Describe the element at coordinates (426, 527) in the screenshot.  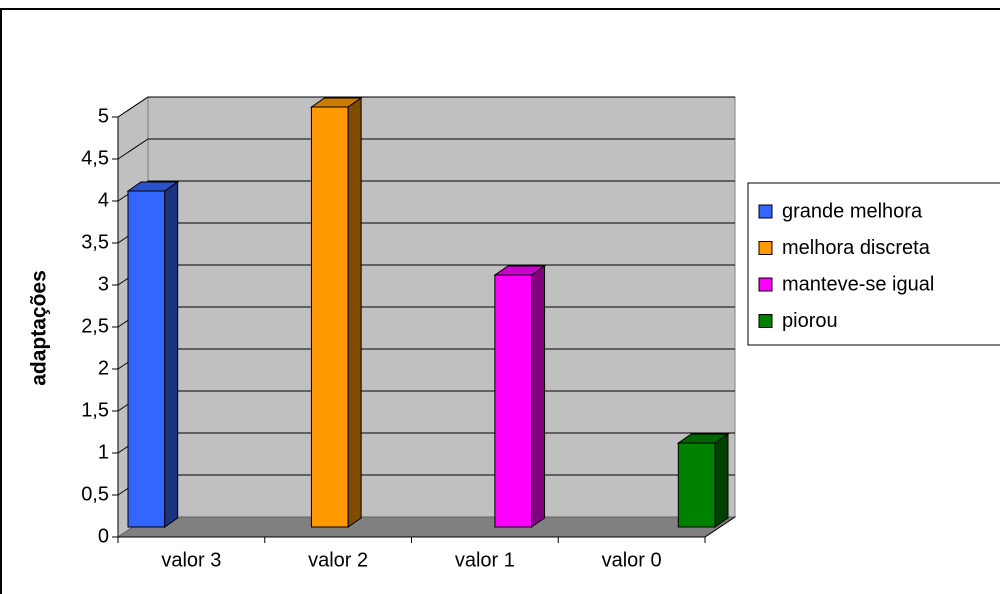
I see `floor` at that location.